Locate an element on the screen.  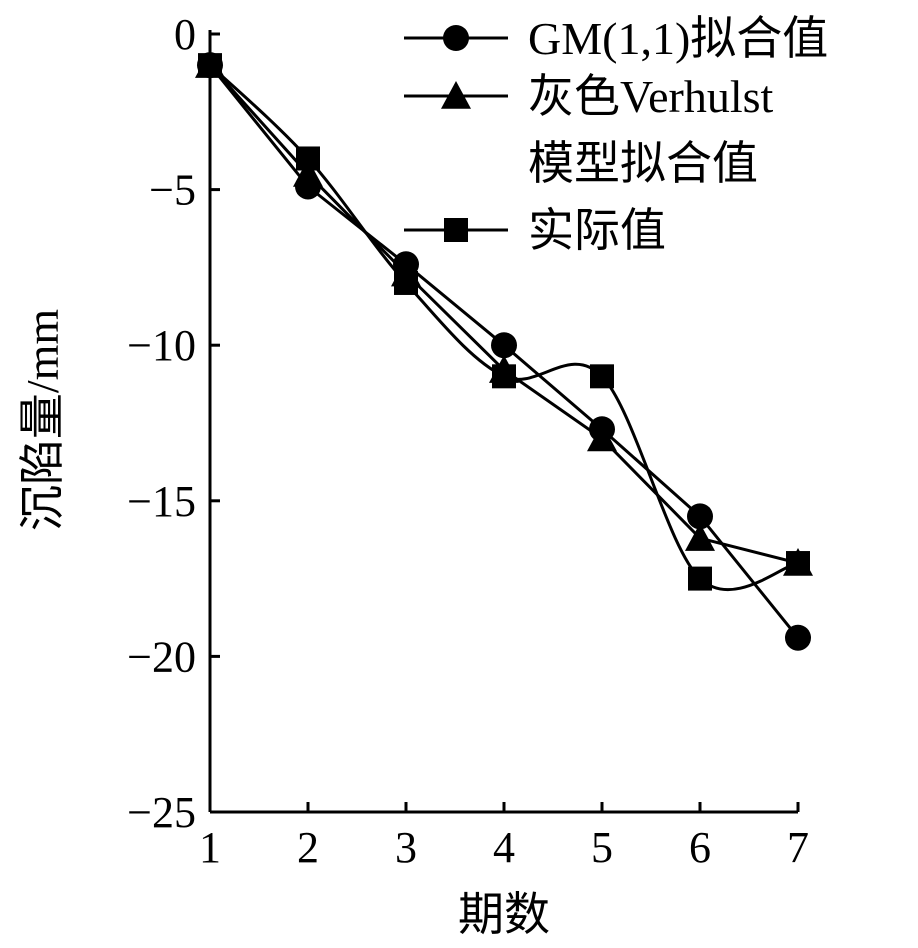
x-tick-label: 7 is located at coordinates (798, 847).